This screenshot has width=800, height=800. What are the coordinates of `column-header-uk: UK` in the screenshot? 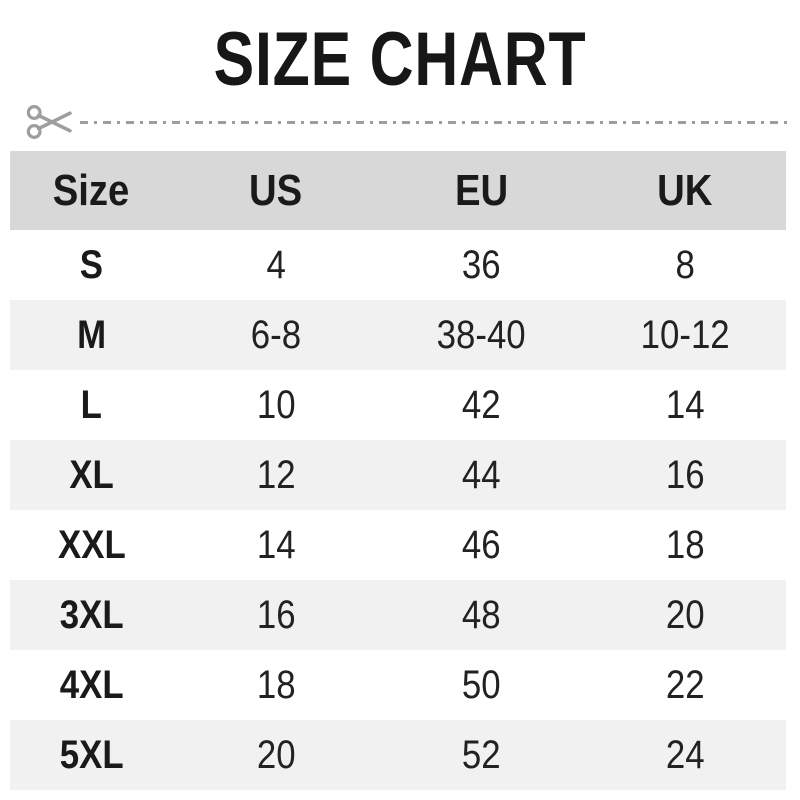 It's located at (685, 191).